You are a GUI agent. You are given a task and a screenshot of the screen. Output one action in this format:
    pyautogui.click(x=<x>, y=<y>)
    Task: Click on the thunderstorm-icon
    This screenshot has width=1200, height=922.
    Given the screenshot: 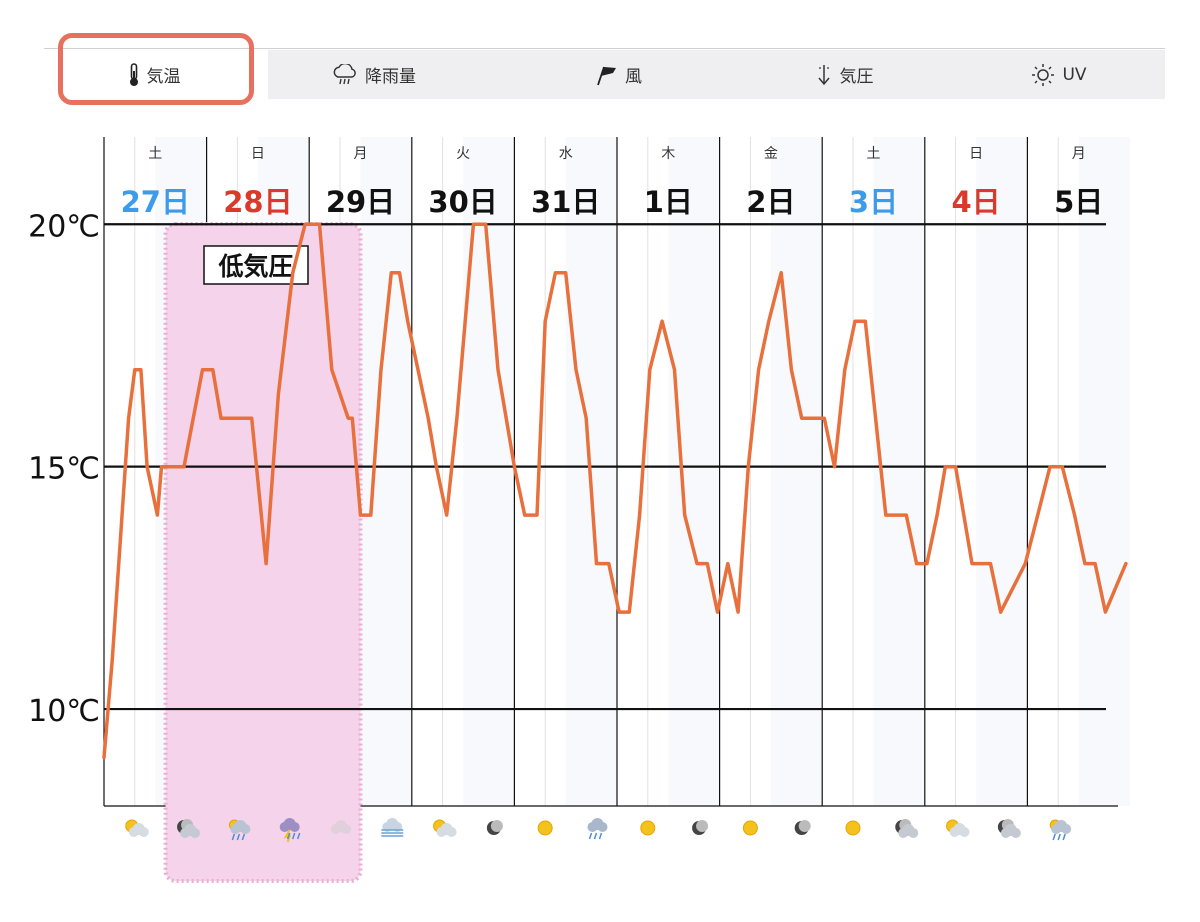 What is the action you would take?
    pyautogui.click(x=290, y=830)
    